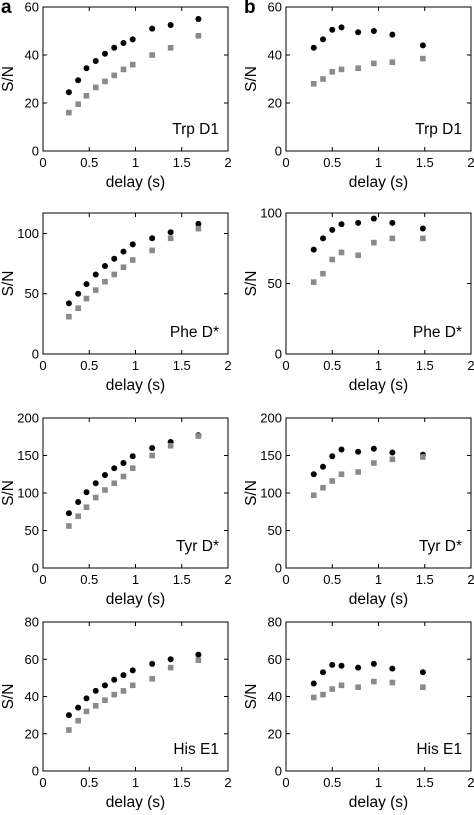 The image size is (474, 815). Describe the element at coordinates (28, 233) in the screenshot. I see `y-tick-label: 100` at that location.